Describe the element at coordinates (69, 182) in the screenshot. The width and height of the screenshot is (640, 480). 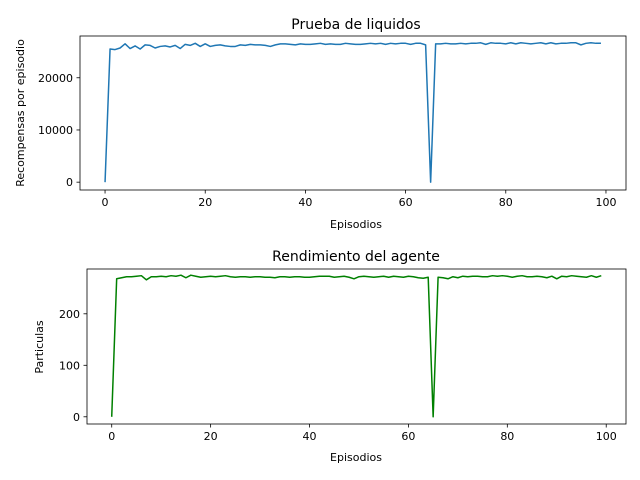
I see `top-y-tick-label: 0` at that location.